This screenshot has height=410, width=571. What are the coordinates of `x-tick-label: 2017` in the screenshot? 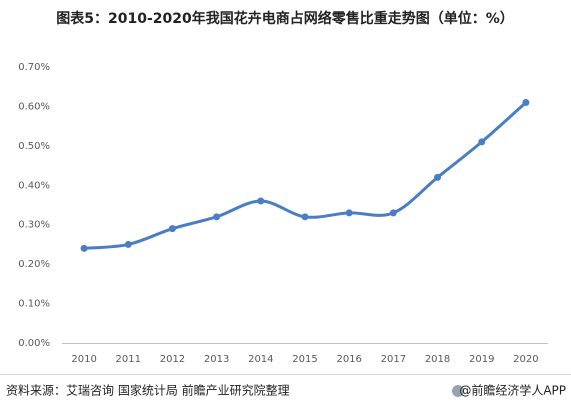 It's located at (393, 359).